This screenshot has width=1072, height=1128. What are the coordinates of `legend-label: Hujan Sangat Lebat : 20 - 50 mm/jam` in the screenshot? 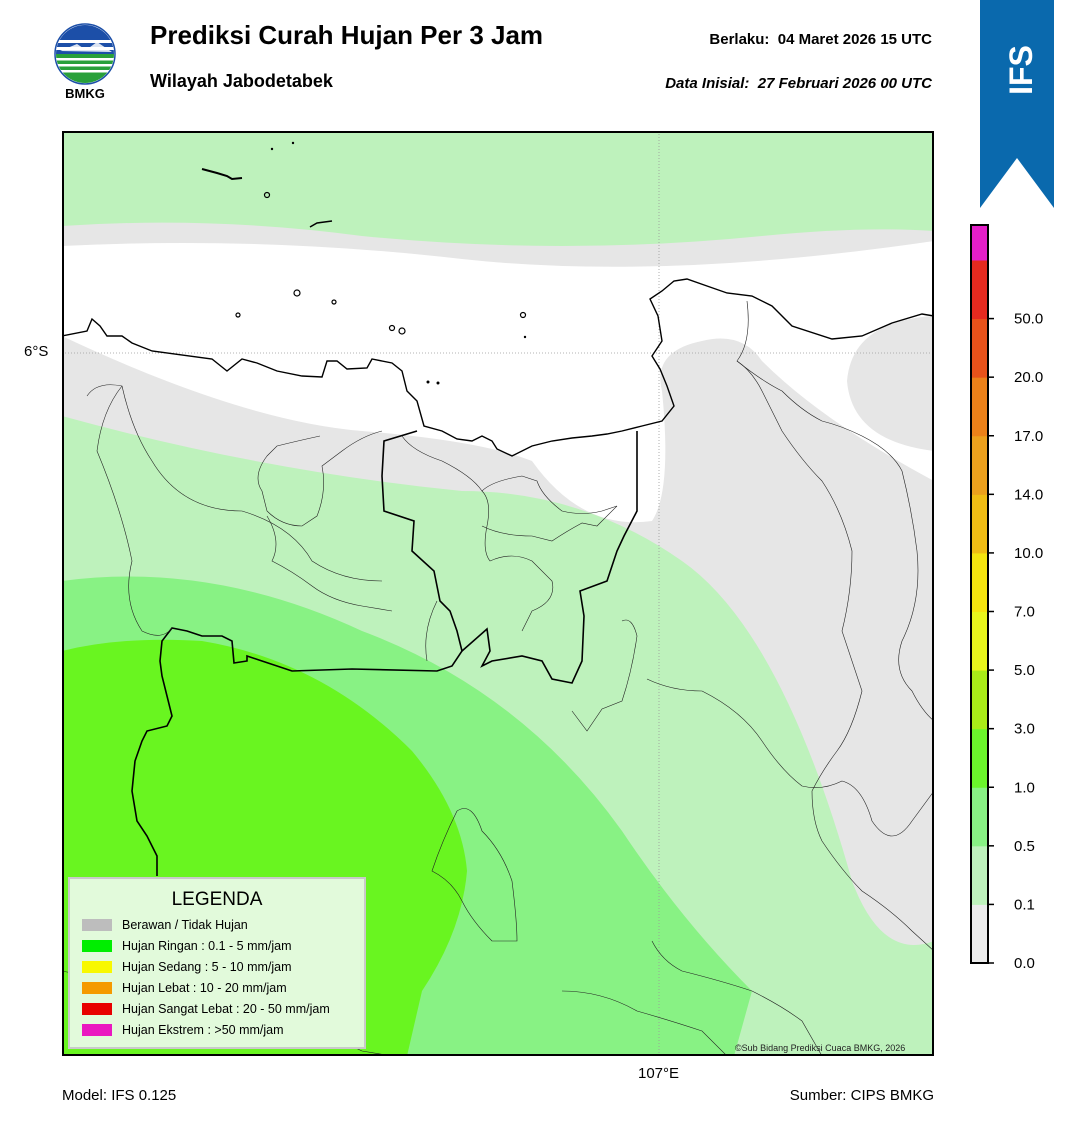 It's located at (226, 1009).